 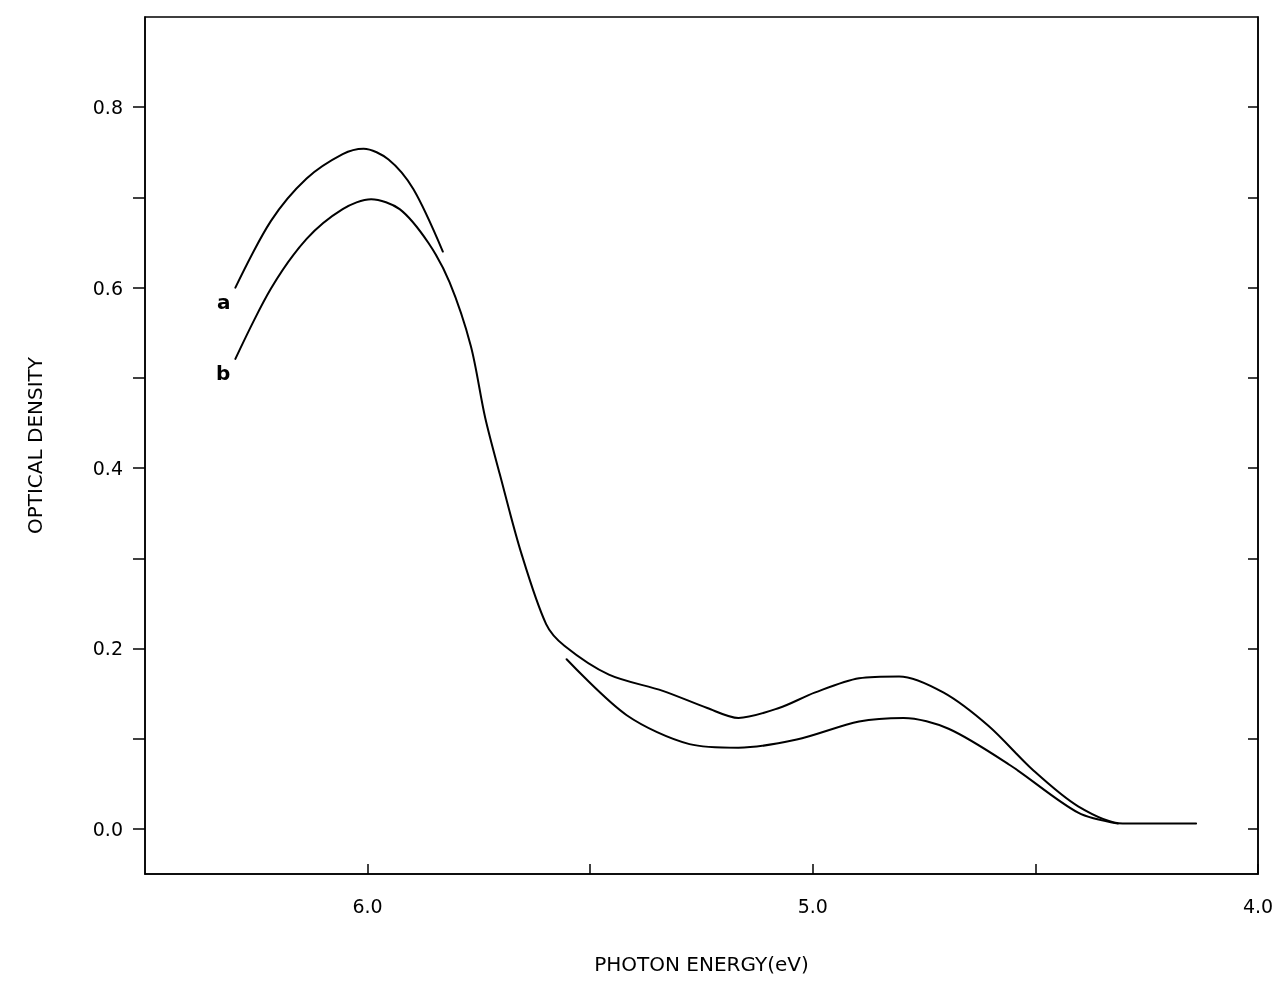 I want to click on x-tick-label: 6.0, so click(x=367, y=905).